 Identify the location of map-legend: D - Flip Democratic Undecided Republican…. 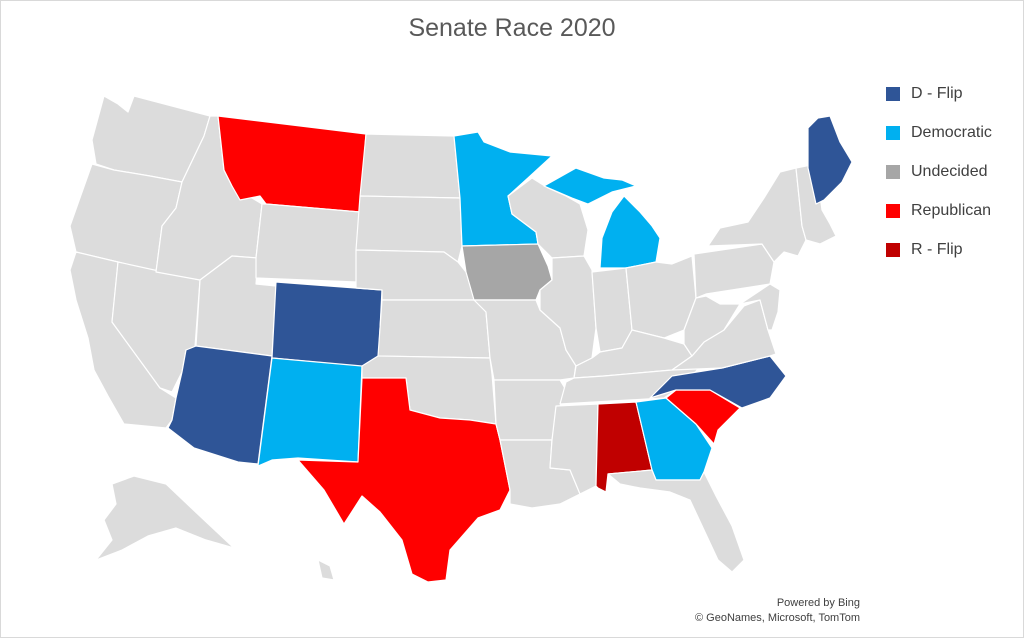
(939, 171).